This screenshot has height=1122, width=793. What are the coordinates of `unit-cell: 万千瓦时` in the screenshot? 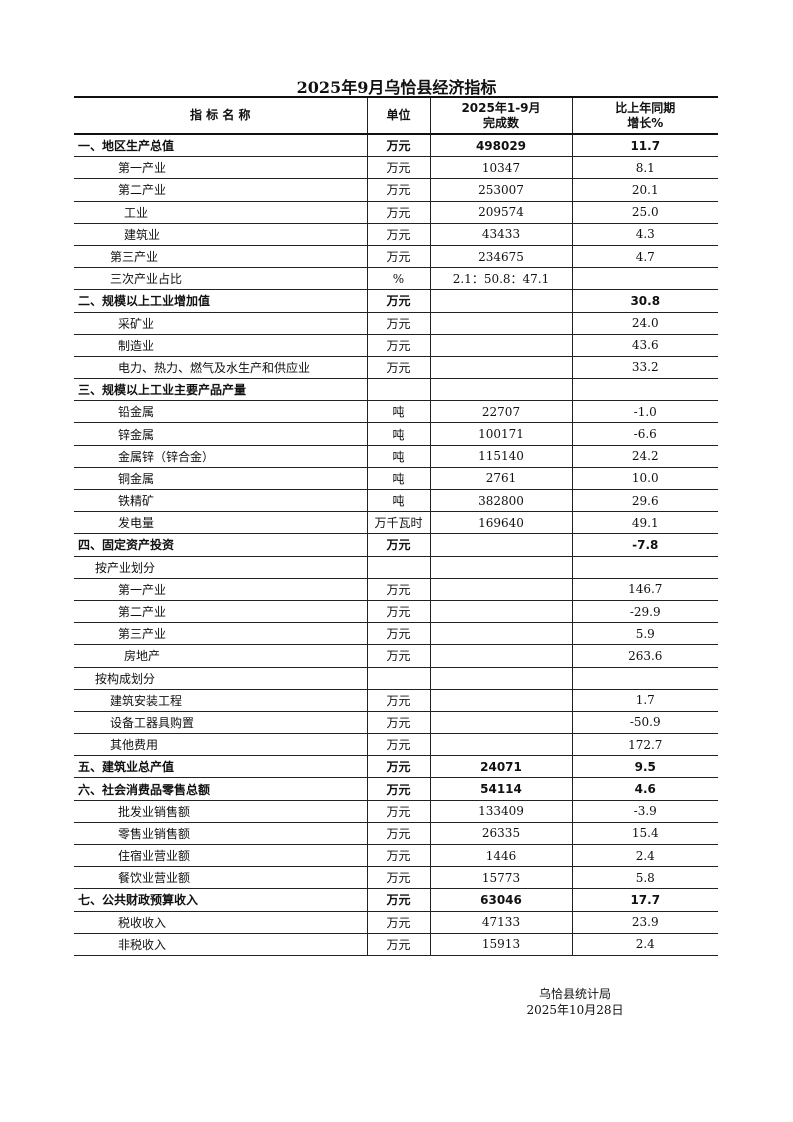 It's located at (398, 523).